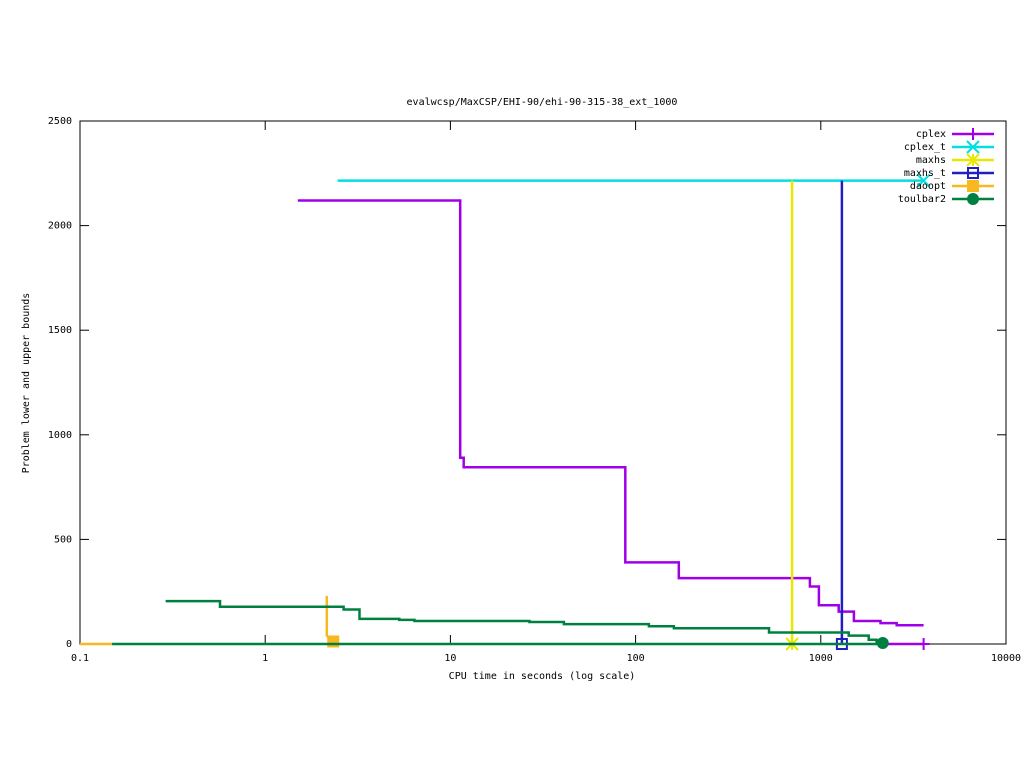 Image resolution: width=1024 pixels, height=768 pixels. Describe the element at coordinates (63, 539) in the screenshot. I see `y-tick-label: 500` at that location.